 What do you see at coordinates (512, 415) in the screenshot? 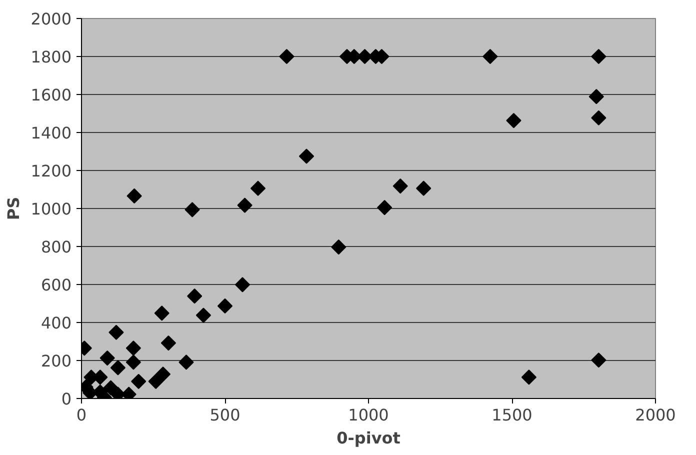
I see `x-tick-label: 1500` at bounding box center [512, 415].